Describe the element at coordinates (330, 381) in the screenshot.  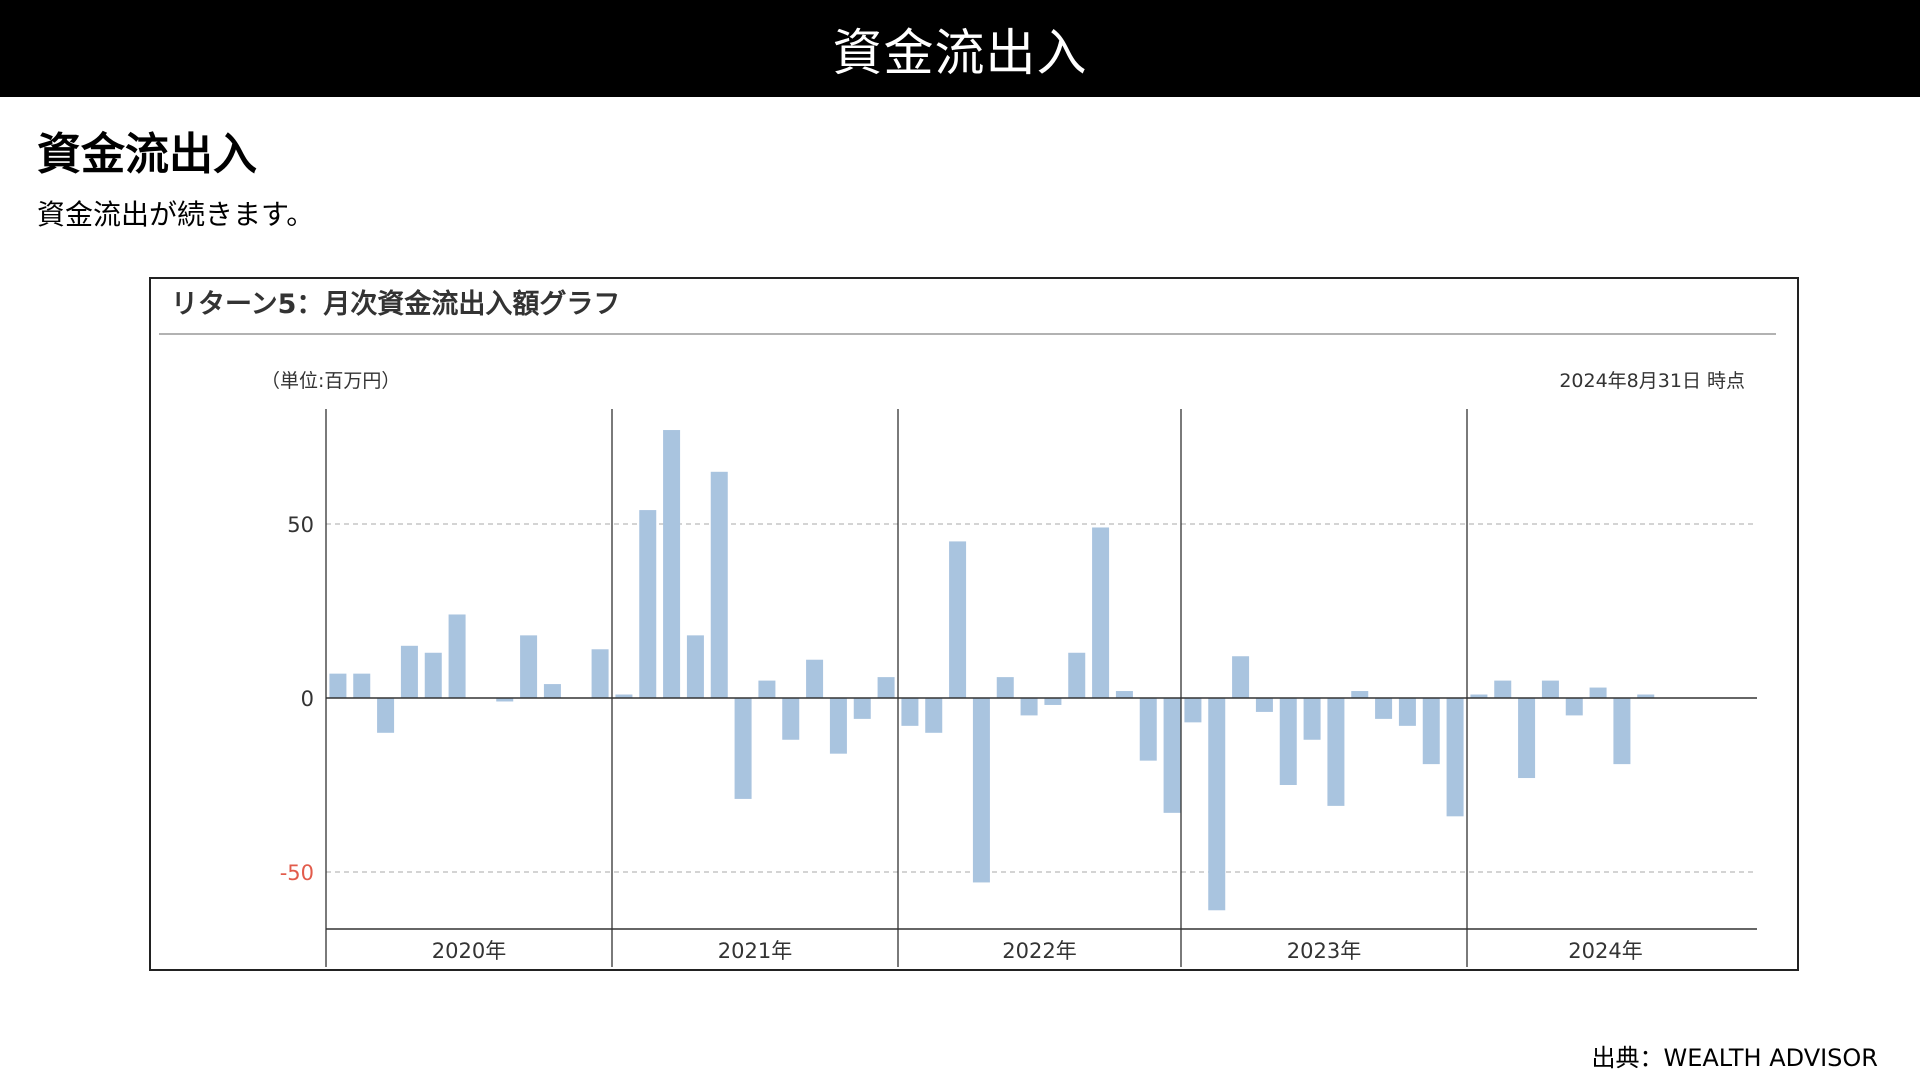
I see `unit-label: （単位:百万円）` at that location.